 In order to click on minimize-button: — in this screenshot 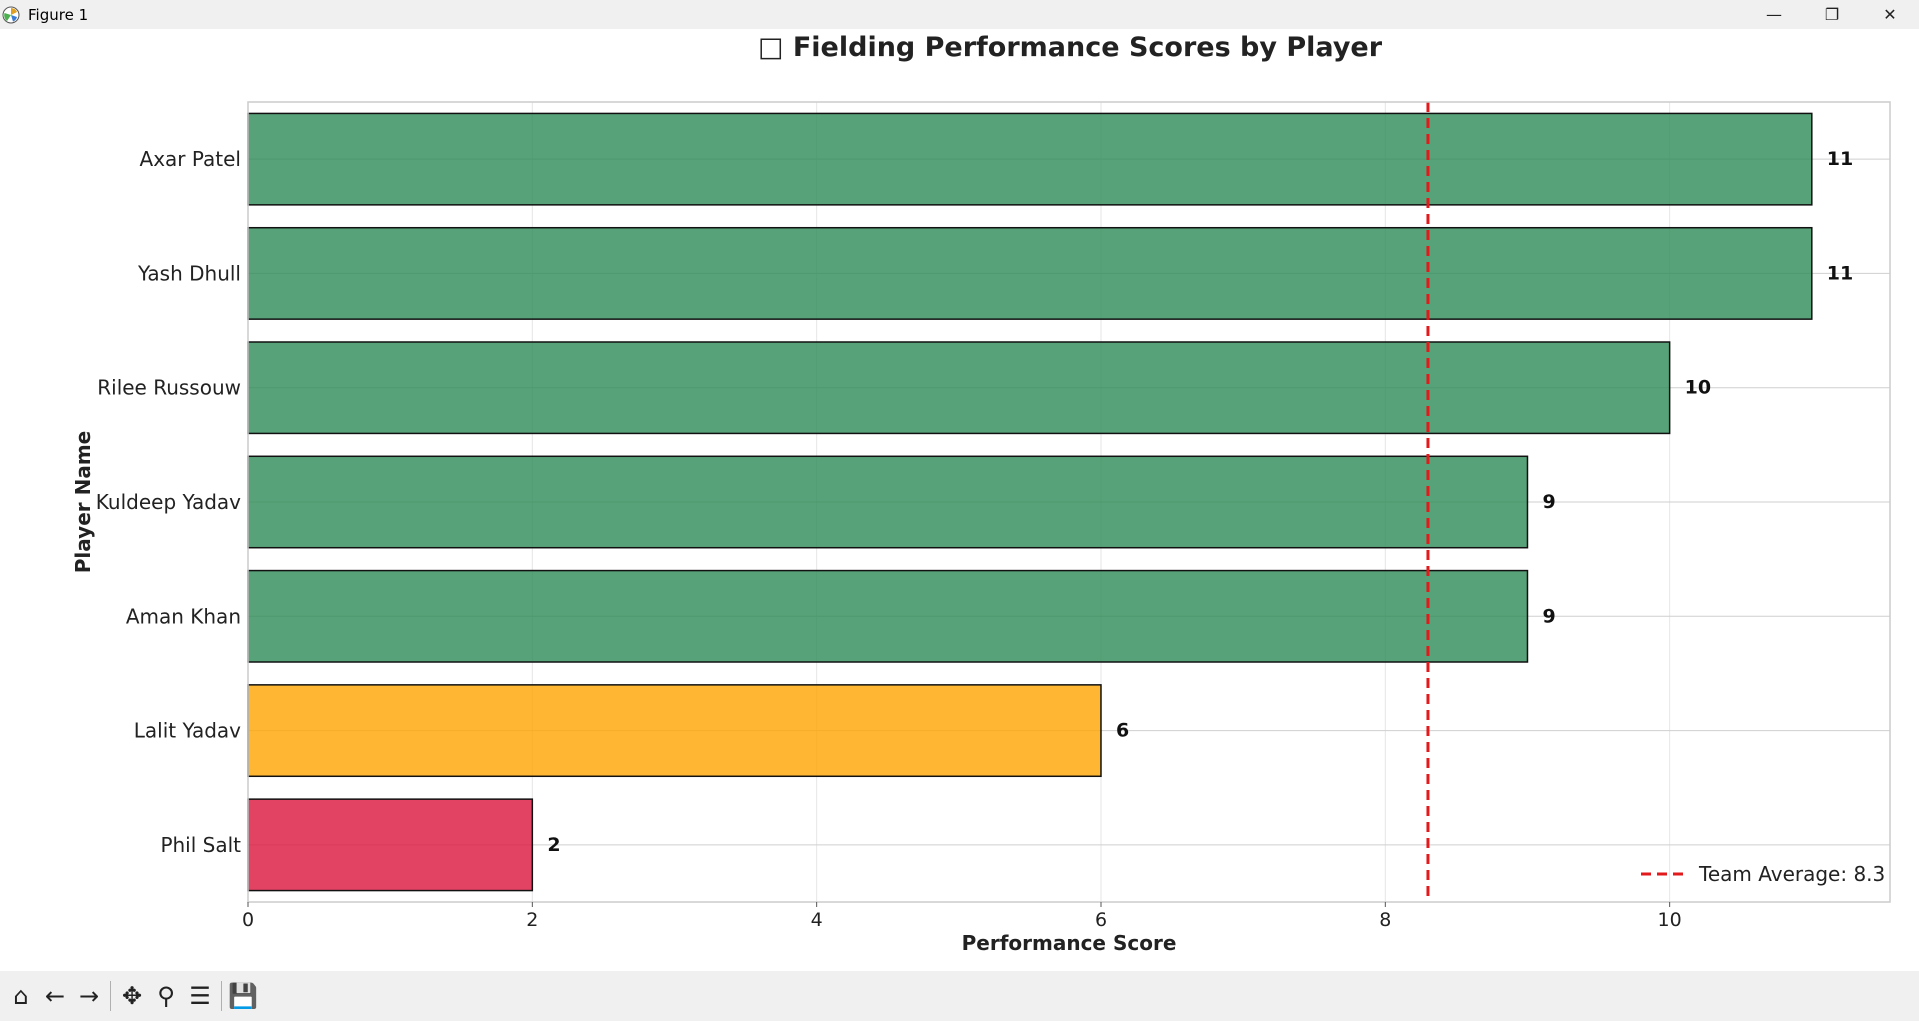, I will do `click(1774, 14)`.